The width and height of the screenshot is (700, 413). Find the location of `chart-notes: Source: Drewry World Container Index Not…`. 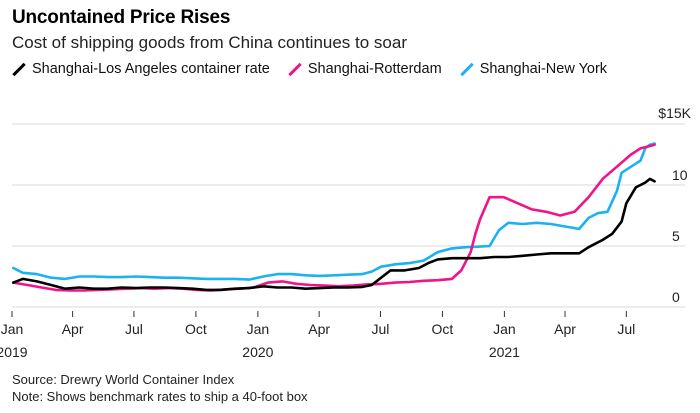

chart-notes: Source: Drewry World Container Index Not… is located at coordinates (160, 388).